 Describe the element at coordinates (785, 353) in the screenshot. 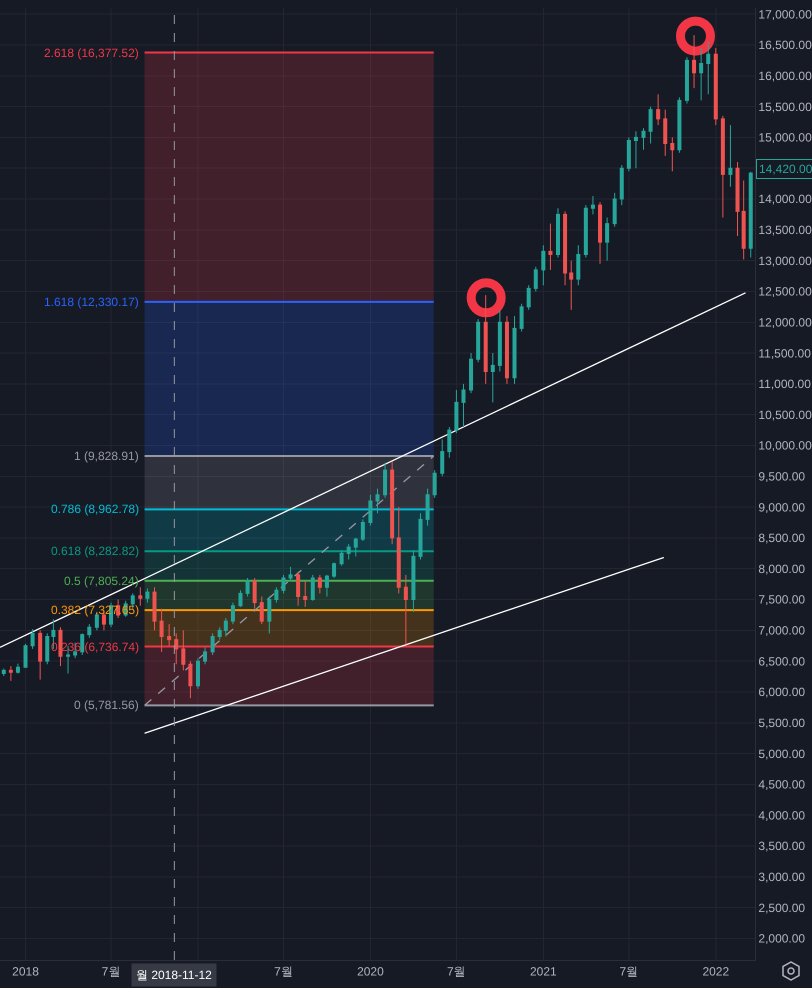

I see `y-tick-label: 11,500.00` at that location.